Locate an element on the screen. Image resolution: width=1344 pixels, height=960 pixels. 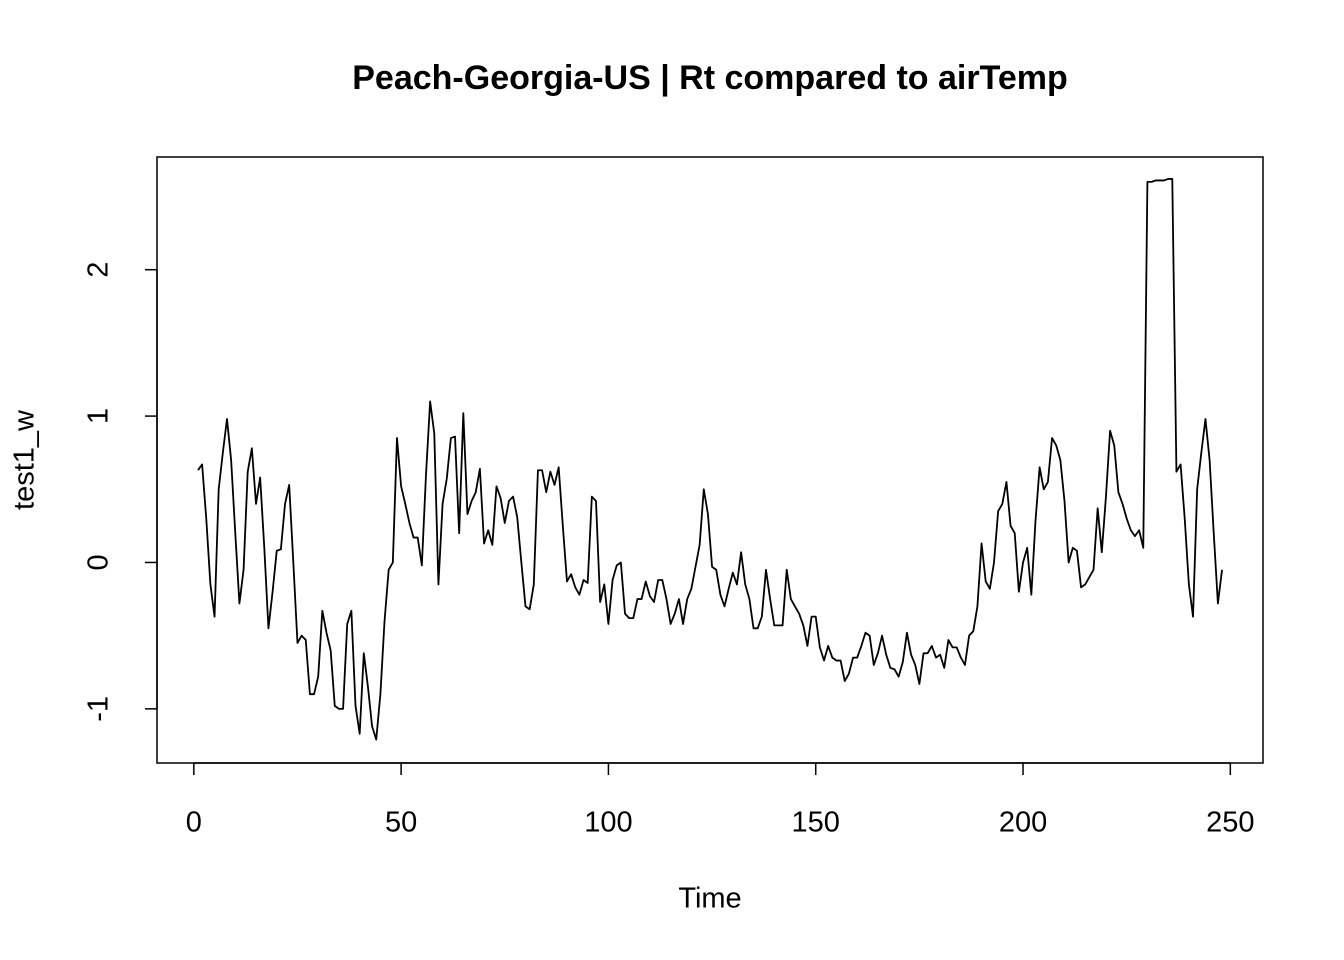
x-tick-label: 200 is located at coordinates (1023, 823).